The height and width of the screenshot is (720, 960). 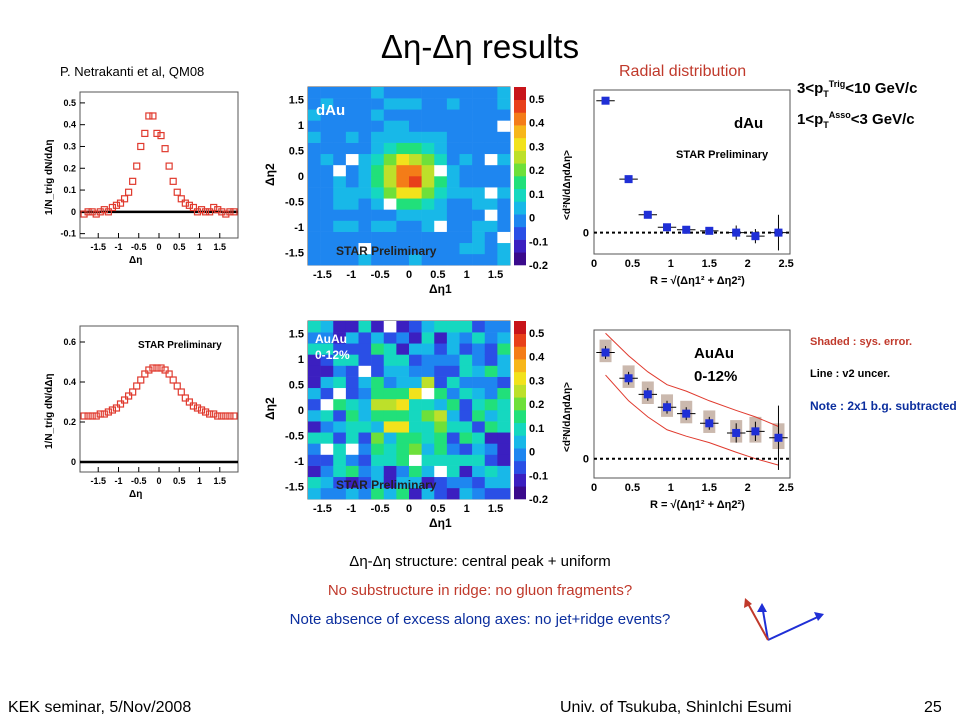 What do you see at coordinates (762, 607) in the screenshot?
I see `sketch-arrowhead` at bounding box center [762, 607].